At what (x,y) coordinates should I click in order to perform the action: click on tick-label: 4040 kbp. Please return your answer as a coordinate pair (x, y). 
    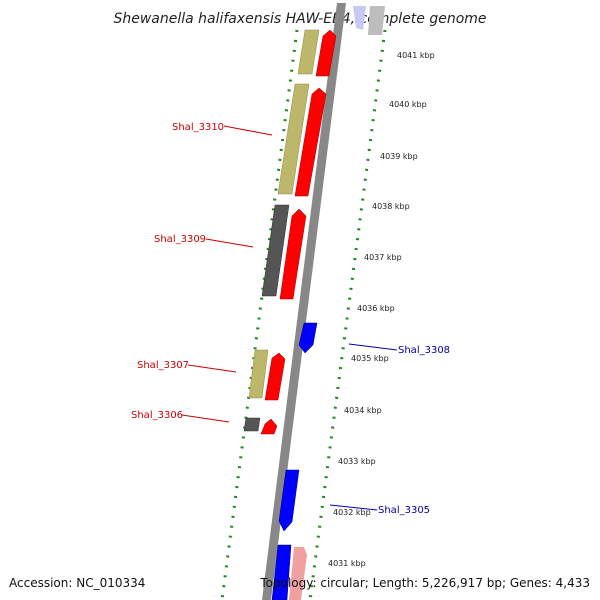
    Looking at the image, I should click on (408, 104).